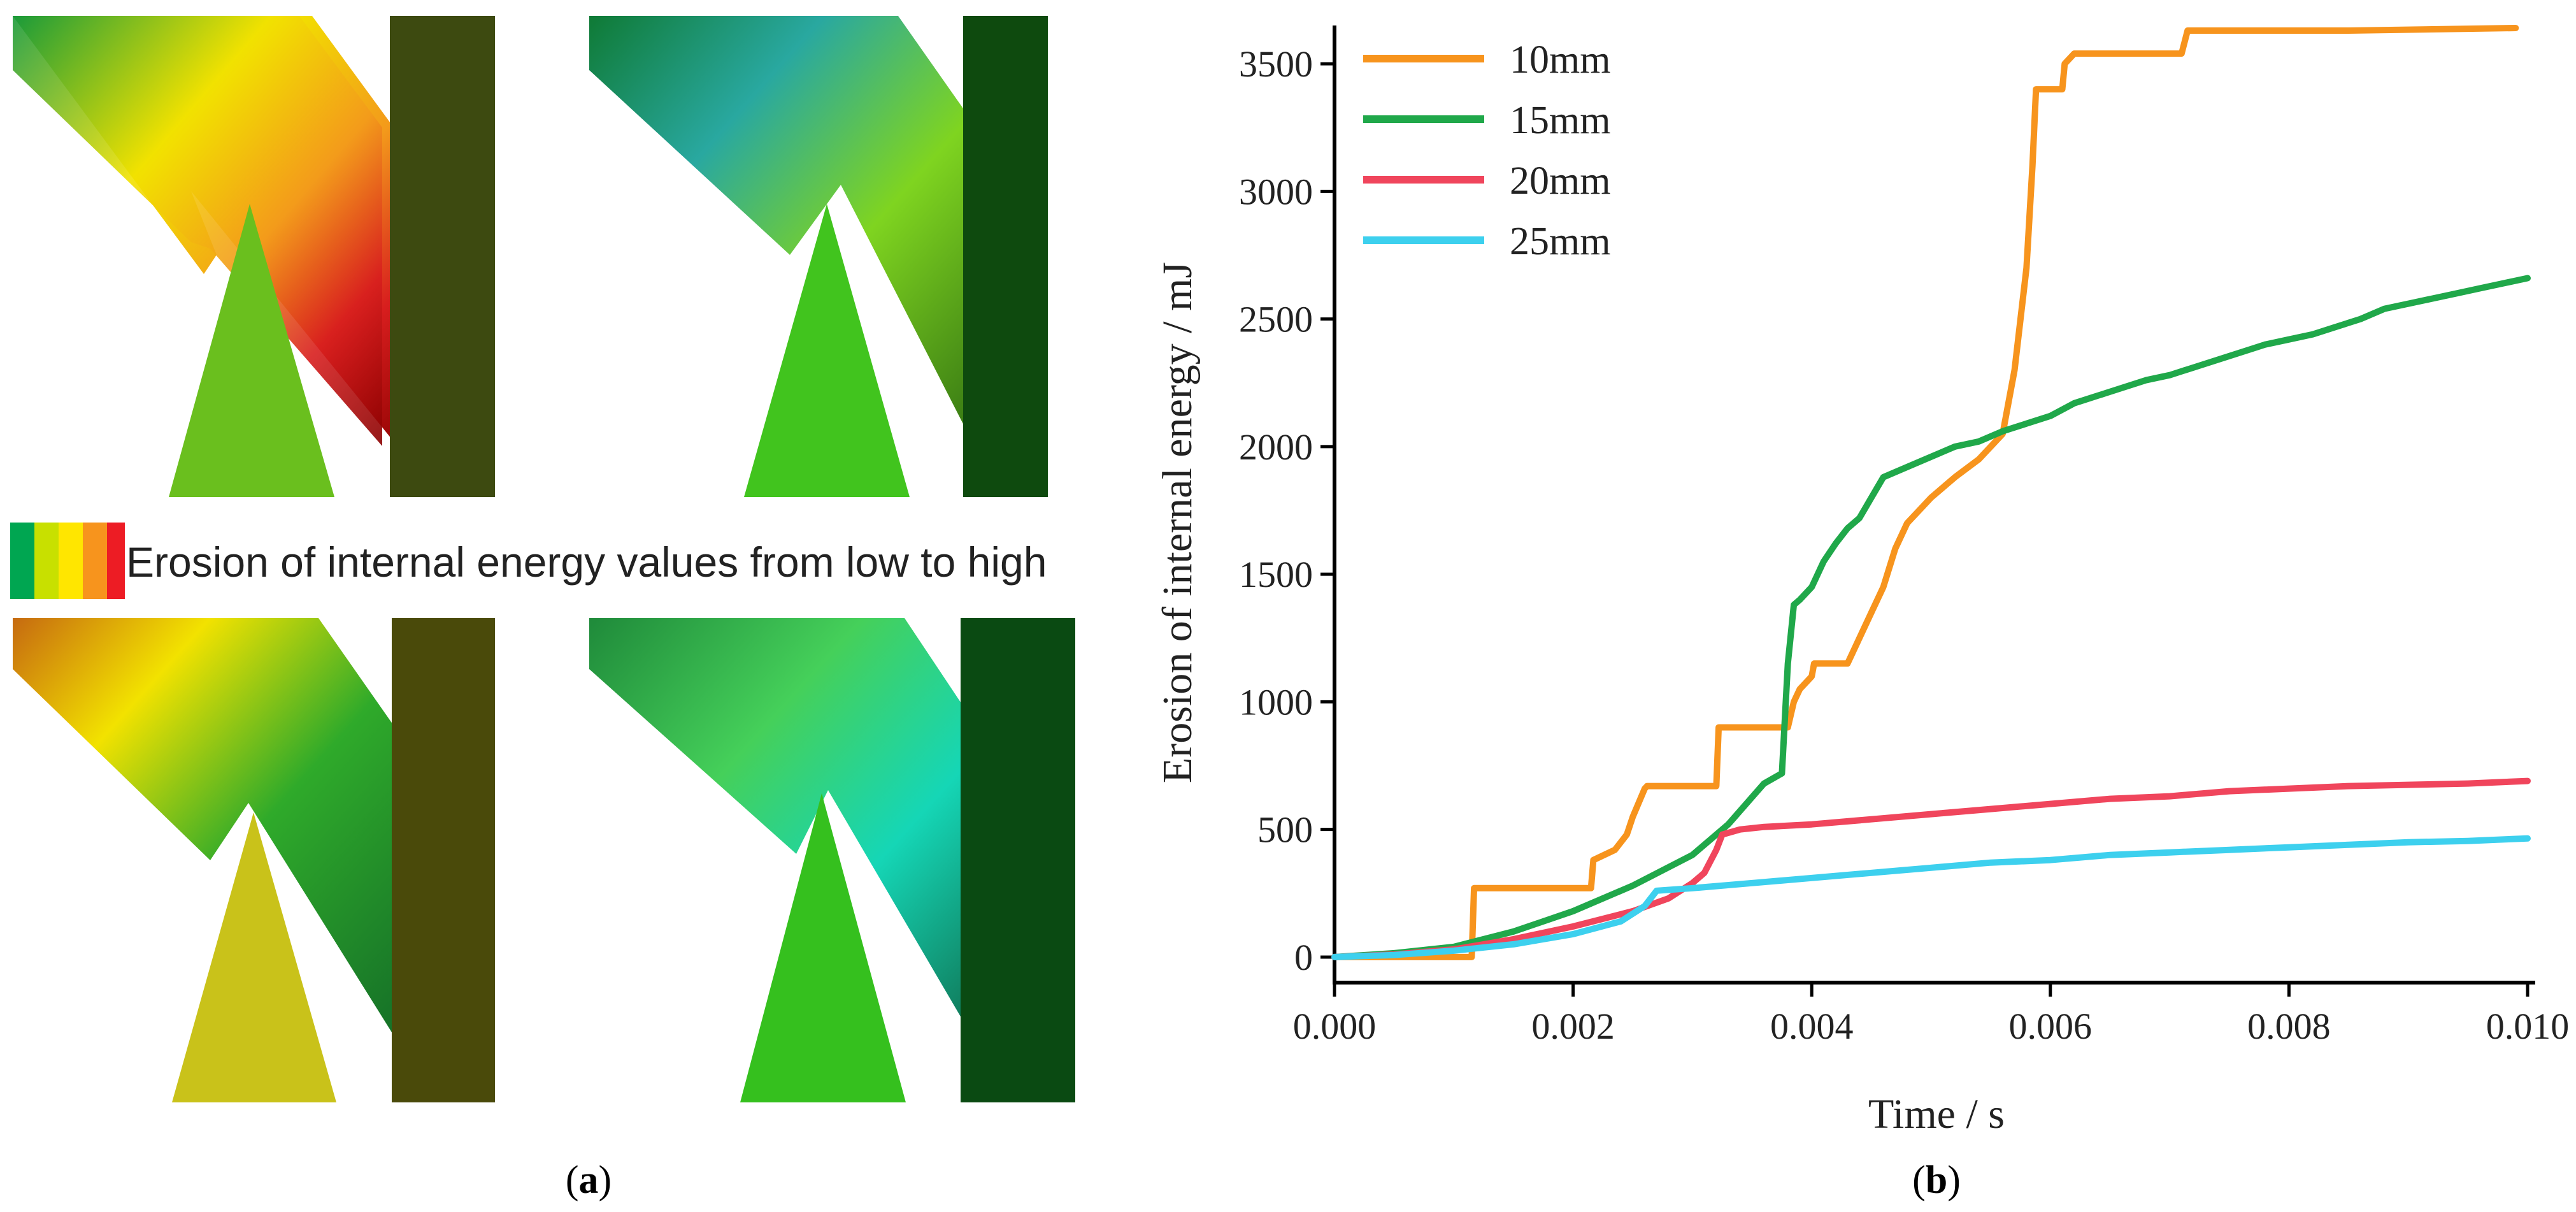 This screenshot has width=2576, height=1212. Describe the element at coordinates (1276, 320) in the screenshot. I see `y-tick-label: 2500` at that location.